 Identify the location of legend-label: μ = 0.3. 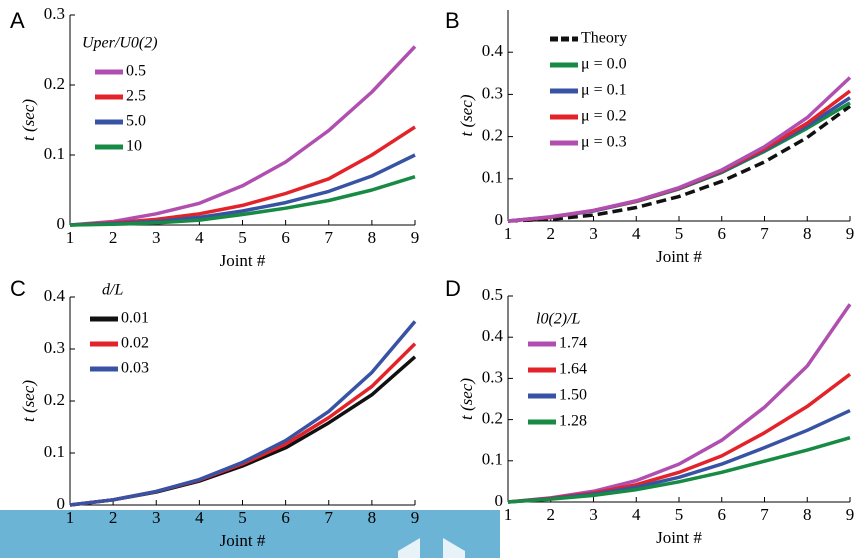
(604, 142).